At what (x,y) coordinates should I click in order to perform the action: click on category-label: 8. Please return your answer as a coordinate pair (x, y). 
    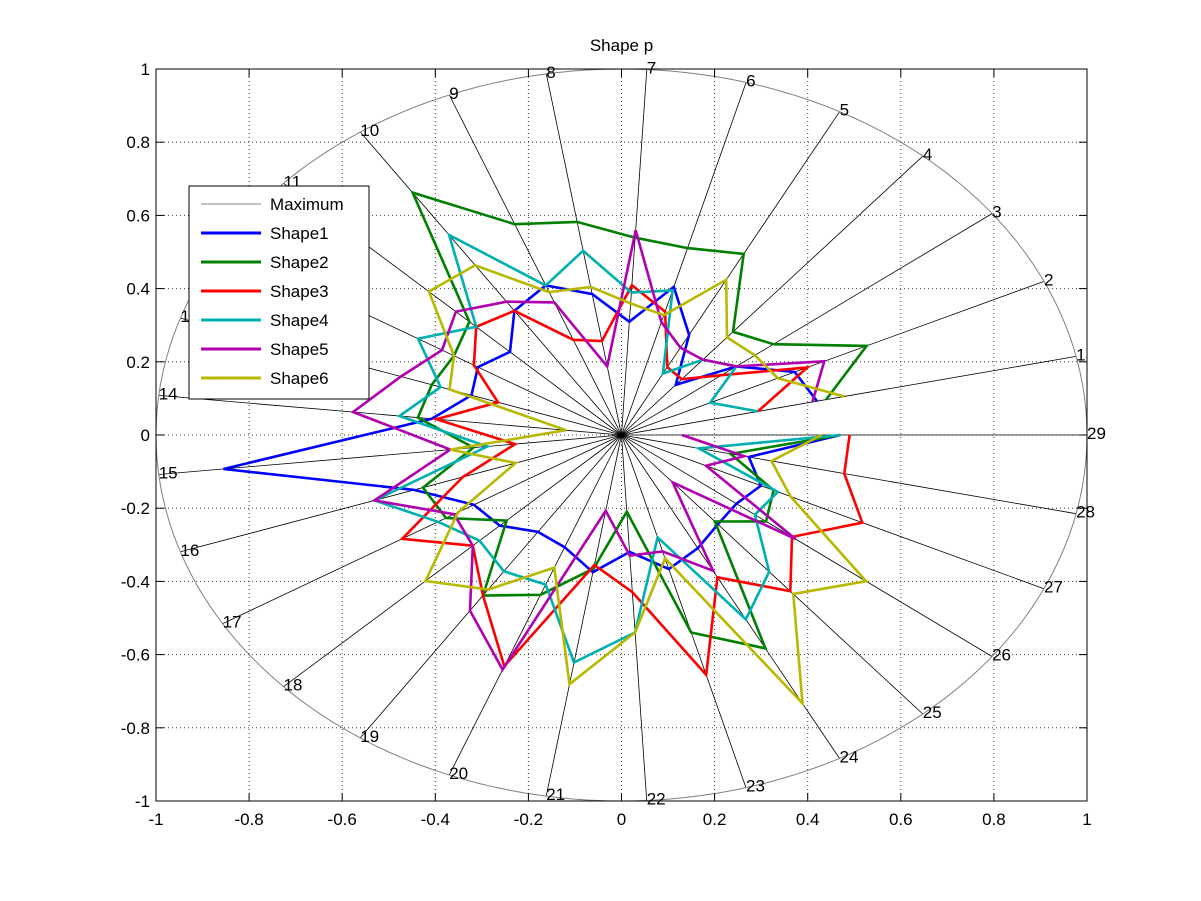
    Looking at the image, I should click on (550, 72).